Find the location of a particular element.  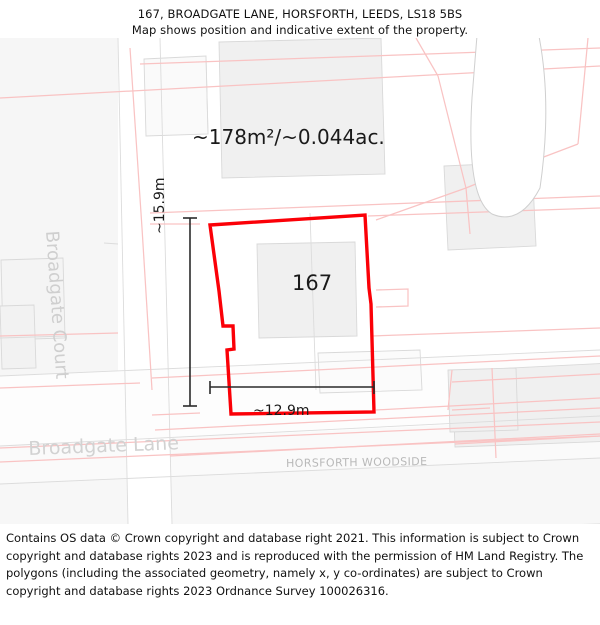

dimension-lines is located at coordinates (279, 312).